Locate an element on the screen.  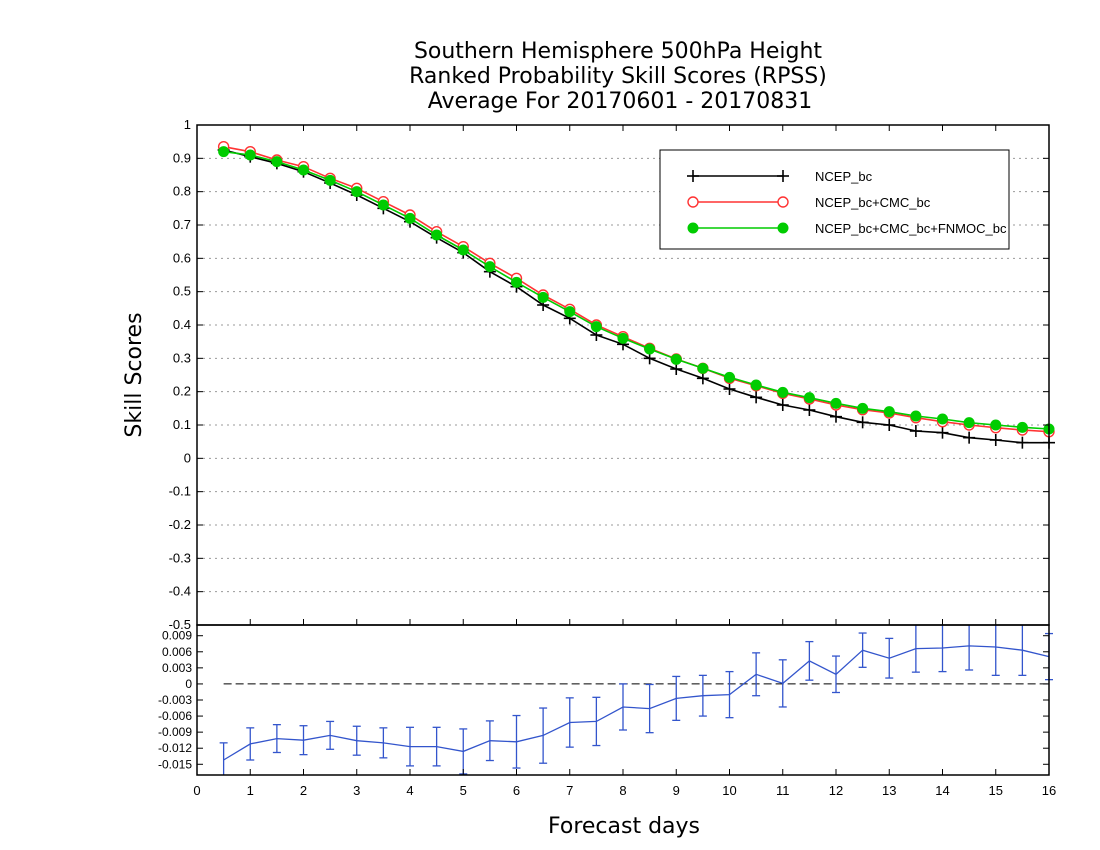
legend-entry: NCEP_bc+CMC_bc is located at coordinates (809, 202).